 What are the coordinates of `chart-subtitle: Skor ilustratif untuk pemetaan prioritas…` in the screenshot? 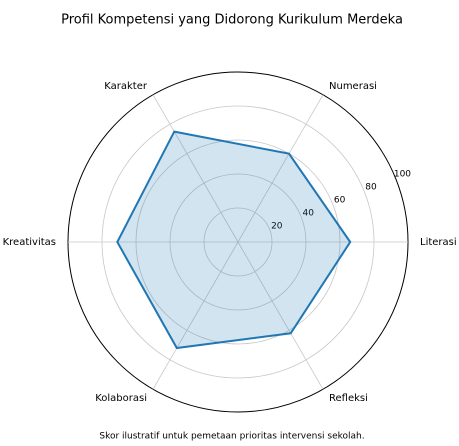 It's located at (231, 437).